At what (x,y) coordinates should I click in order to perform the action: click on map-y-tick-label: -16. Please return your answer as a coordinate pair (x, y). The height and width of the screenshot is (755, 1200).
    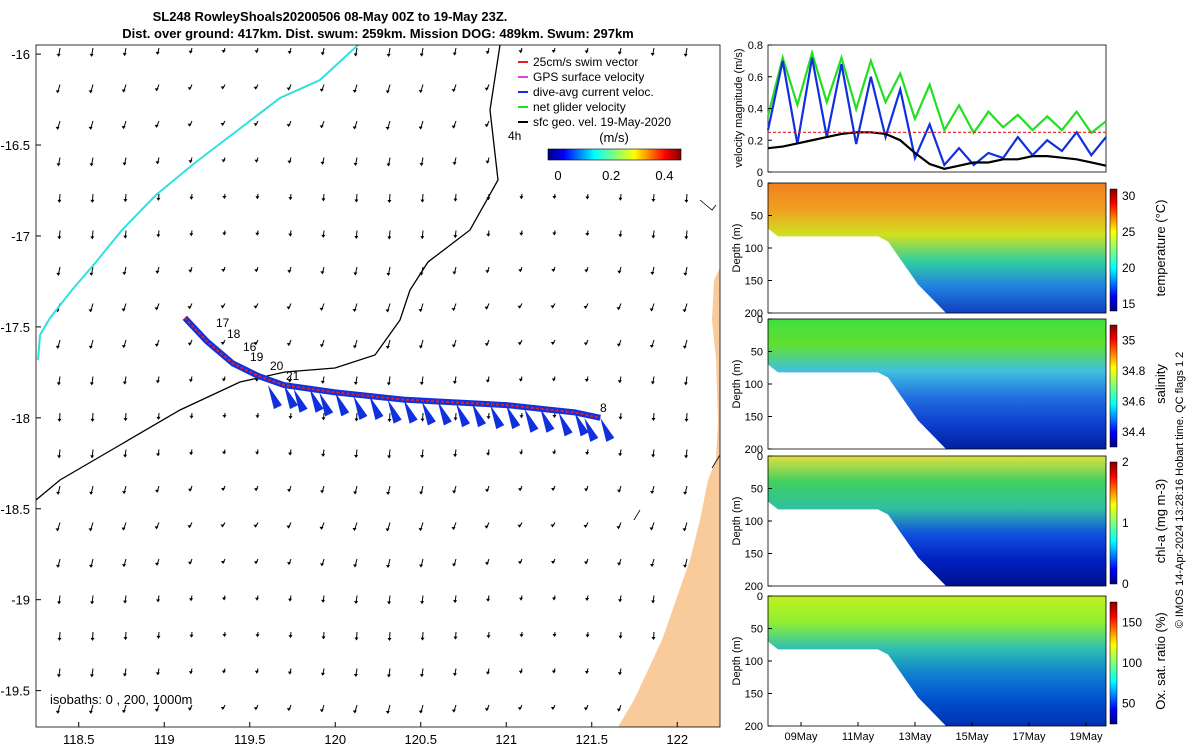
    Looking at the image, I should click on (20, 54).